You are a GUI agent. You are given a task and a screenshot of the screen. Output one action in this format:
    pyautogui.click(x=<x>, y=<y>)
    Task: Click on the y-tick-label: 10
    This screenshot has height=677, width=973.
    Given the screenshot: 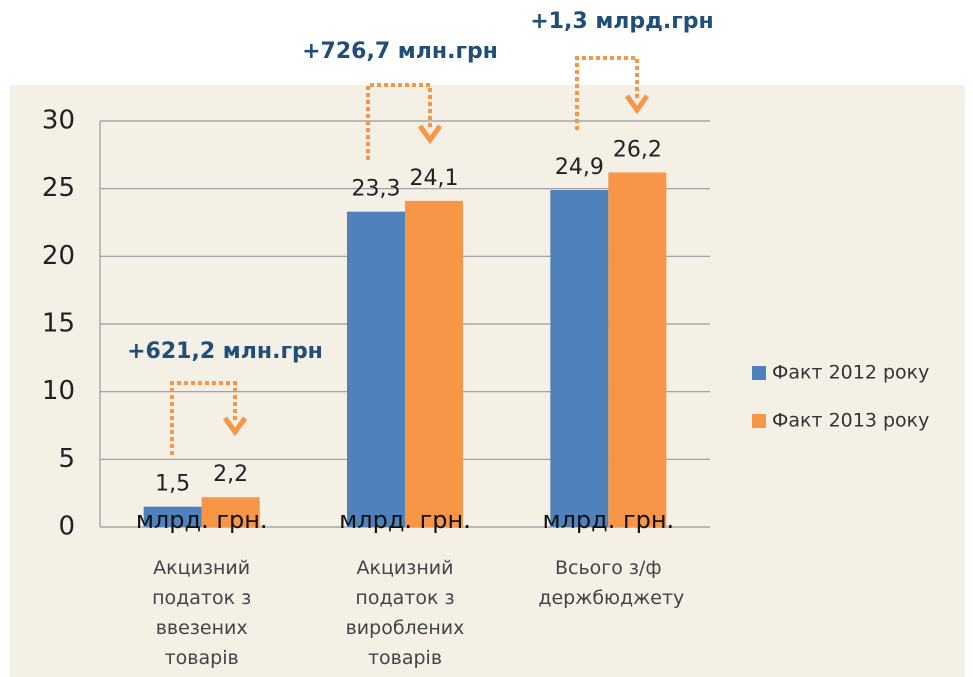 What is the action you would take?
    pyautogui.click(x=58, y=391)
    